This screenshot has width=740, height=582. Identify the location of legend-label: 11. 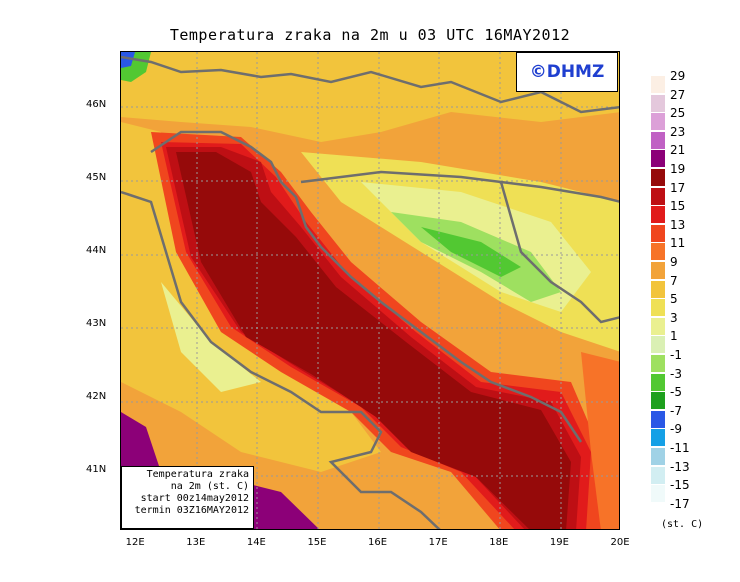
(678, 243).